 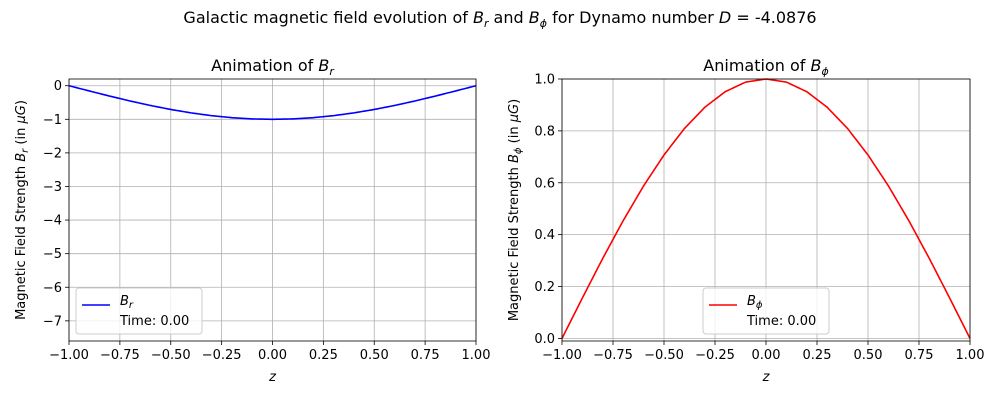 I want to click on chart-1-legend-entry: Bϕ, so click(x=755, y=302).